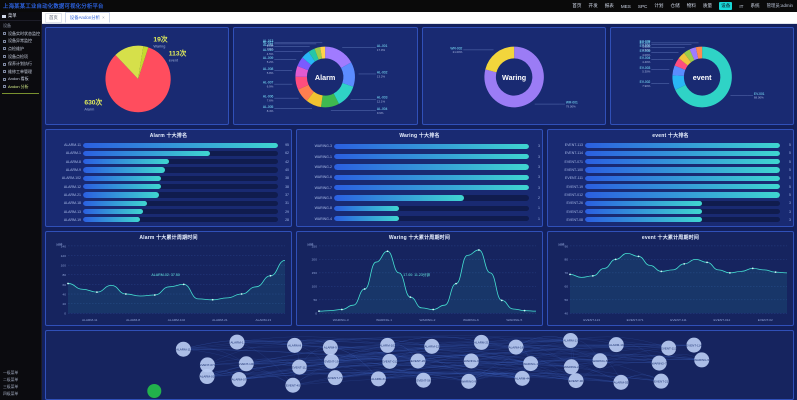  What do you see at coordinates (419, 146) in the screenshot?
I see `bar-row: WARING-3 3` at bounding box center [419, 146].